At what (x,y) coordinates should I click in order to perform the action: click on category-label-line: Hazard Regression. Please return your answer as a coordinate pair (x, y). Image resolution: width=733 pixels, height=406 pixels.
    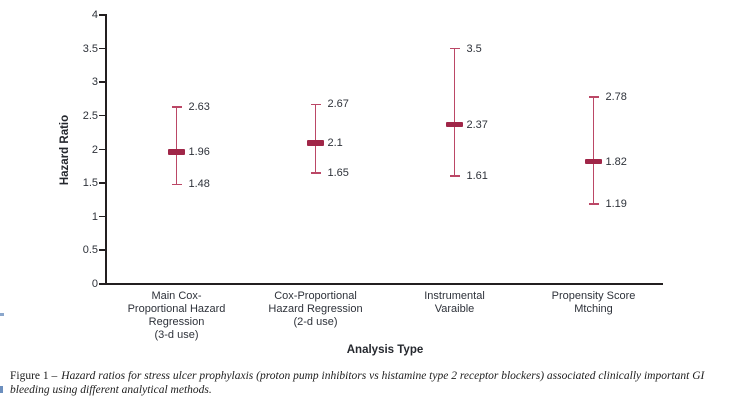
    Looking at the image, I should click on (315, 309).